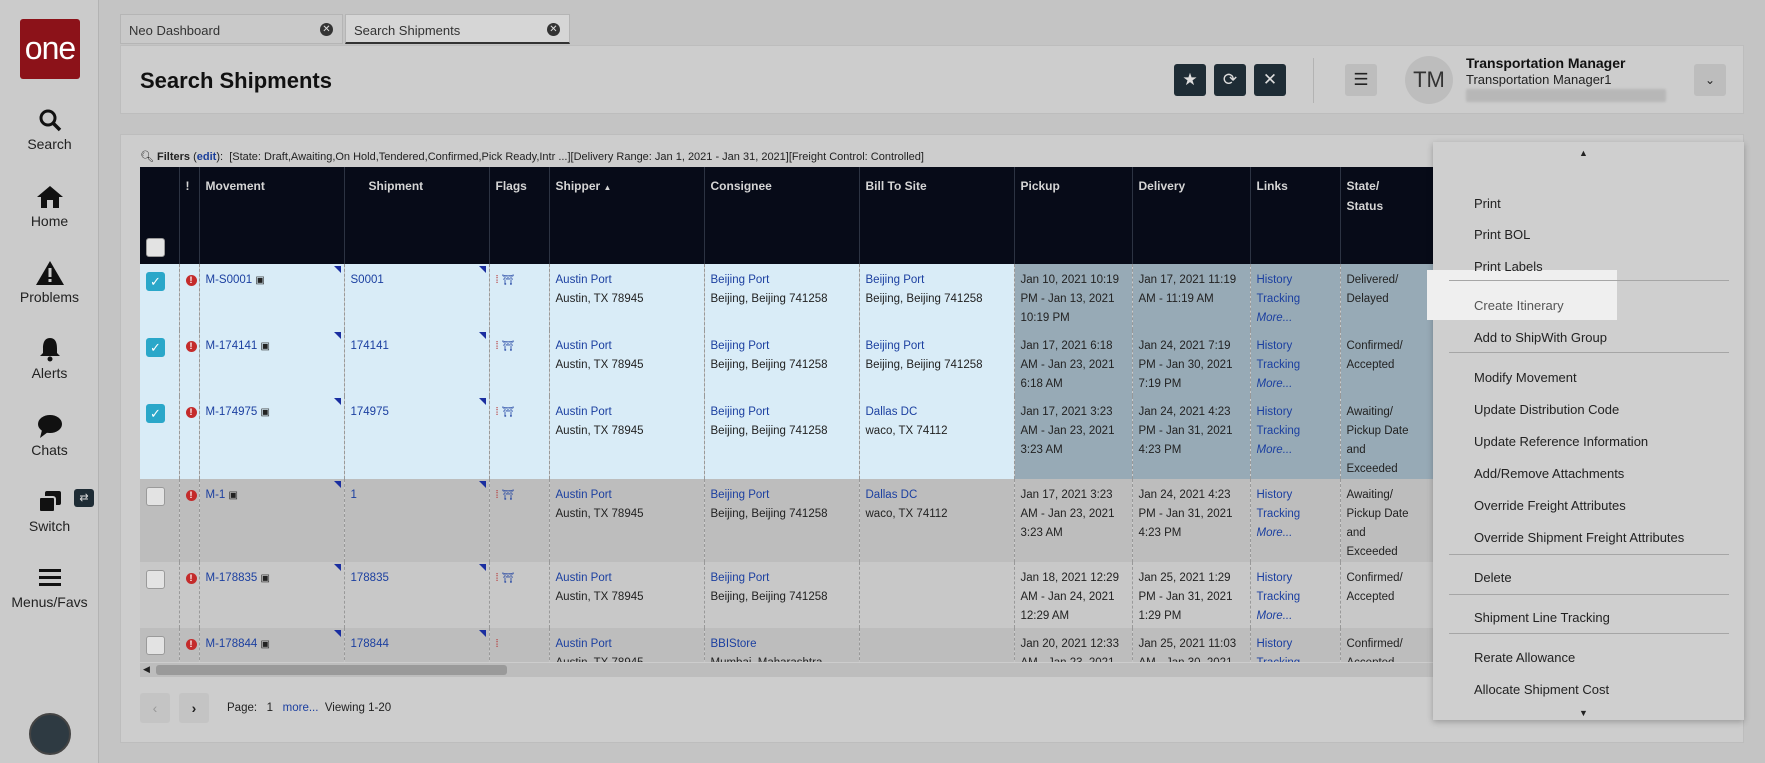 This screenshot has height=763, width=1765. I want to click on tab-search-shipments: Search Shipments ✕, so click(457, 29).